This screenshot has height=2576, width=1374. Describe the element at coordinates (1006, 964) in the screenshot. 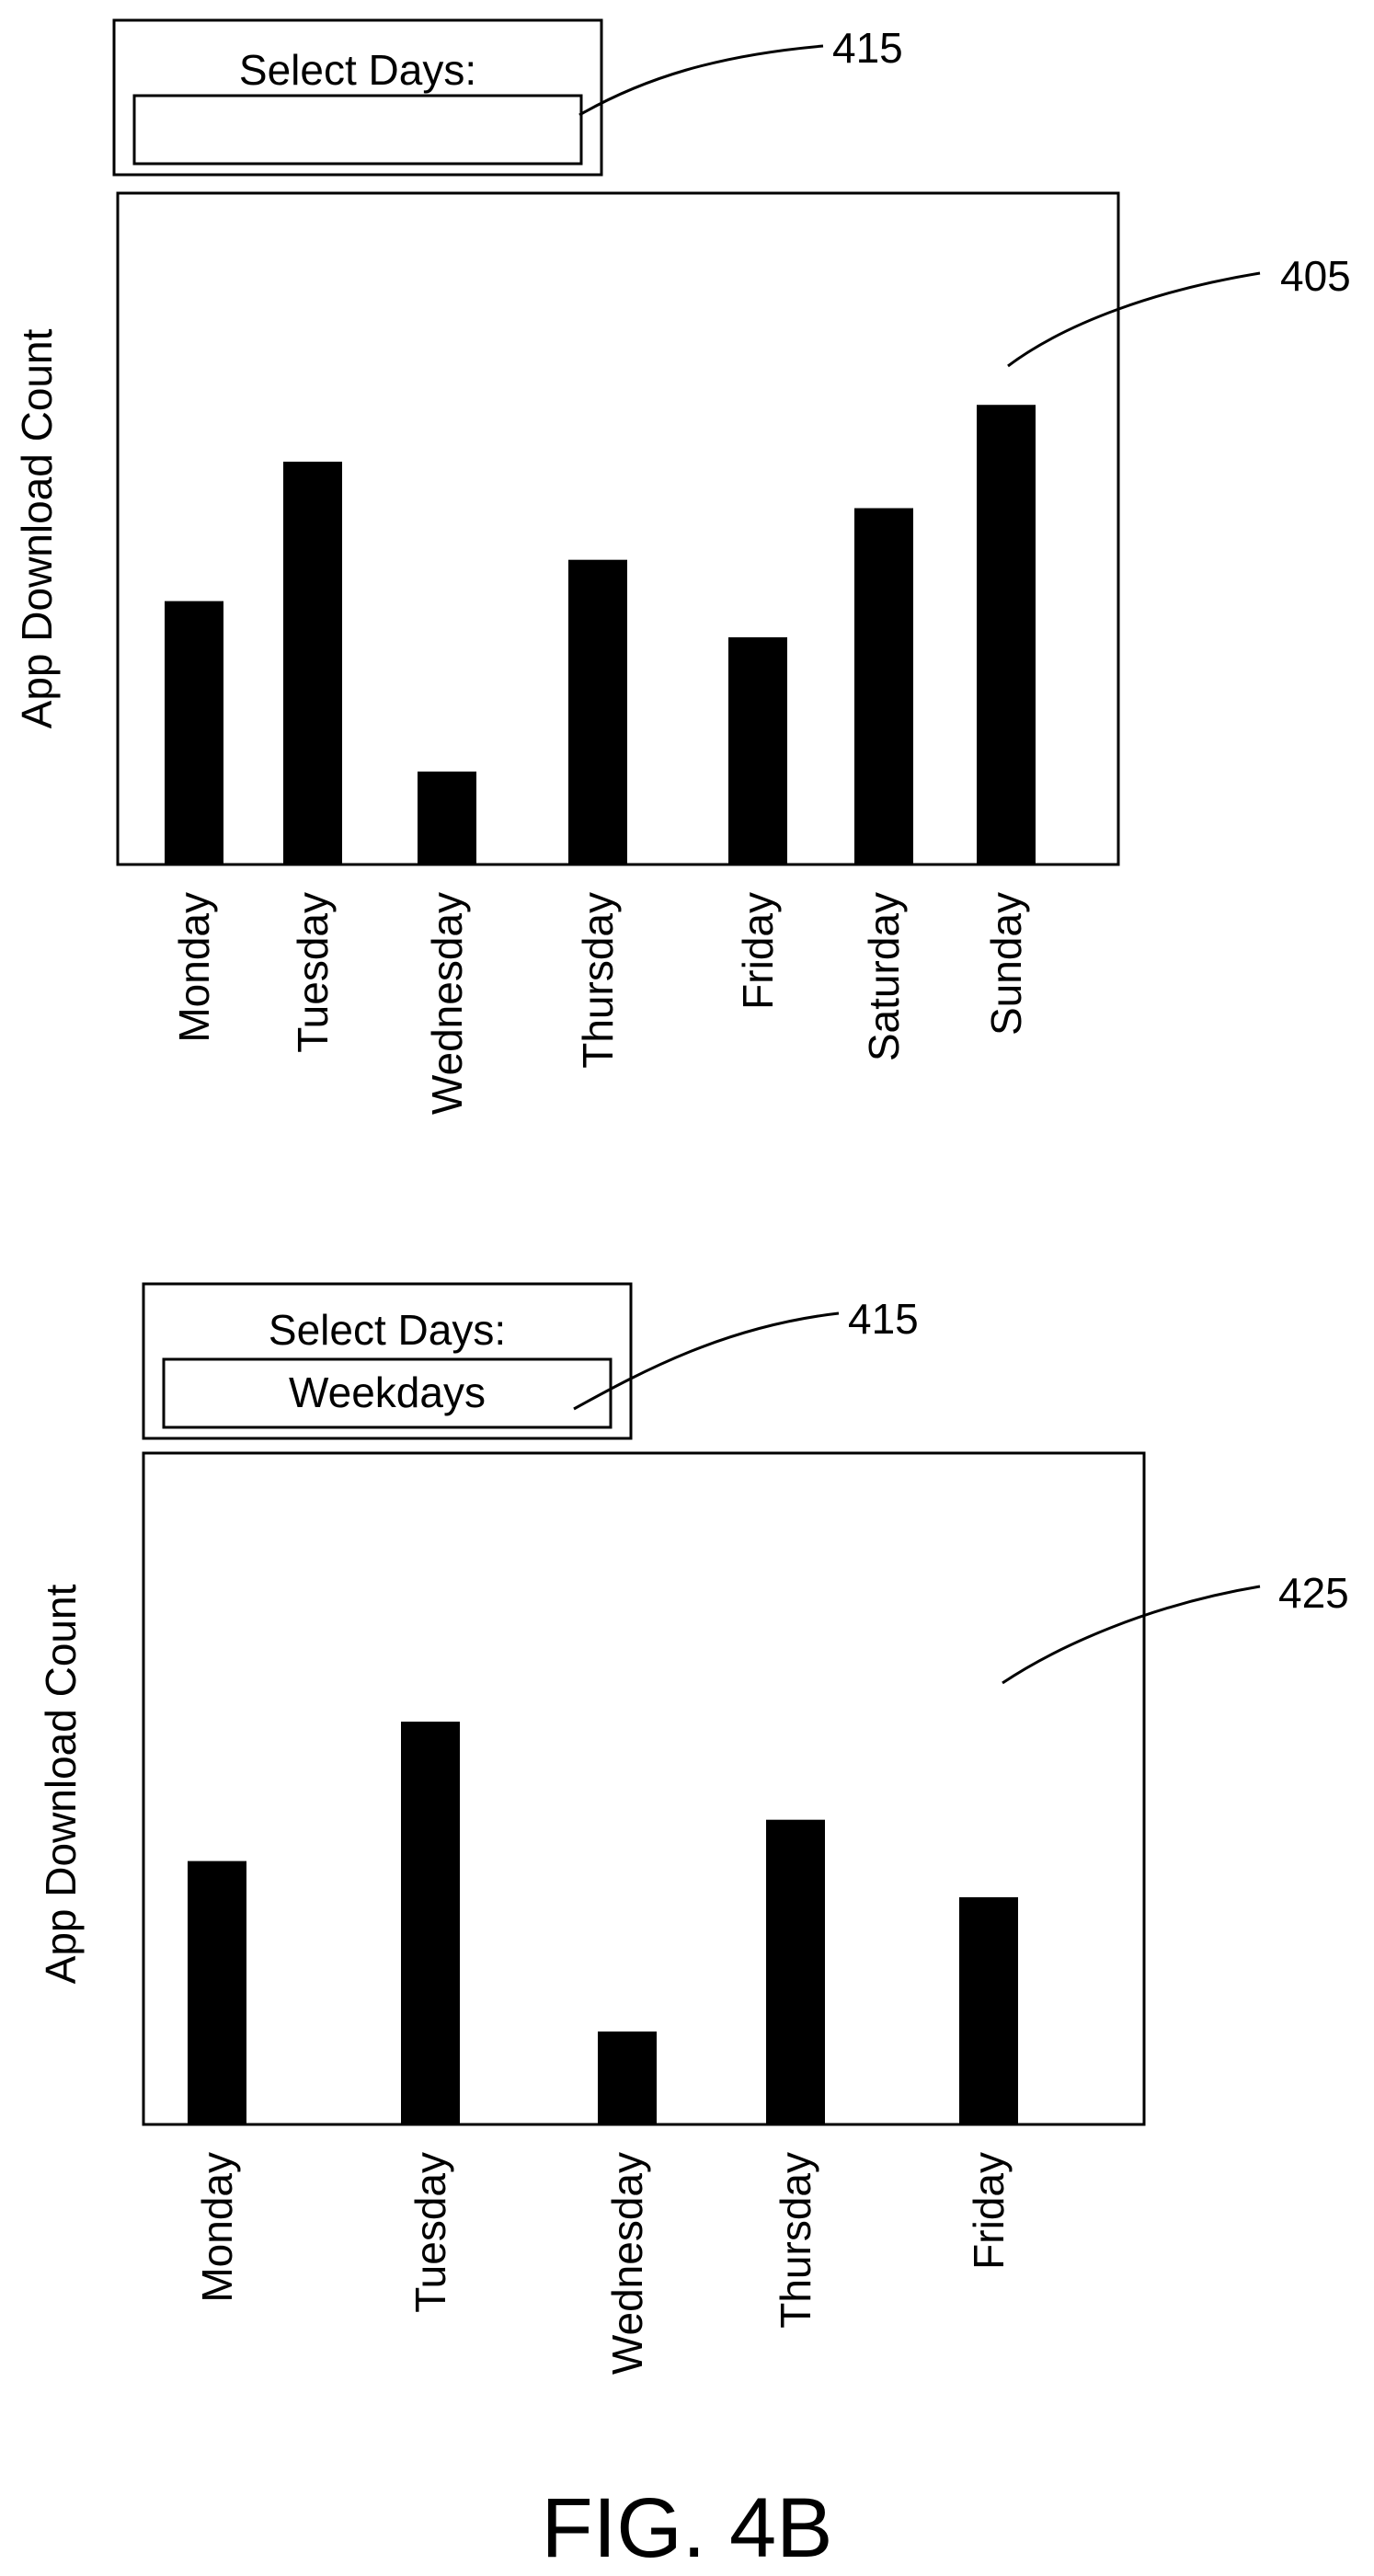

I see `x-tick-sunday: Sunday` at that location.